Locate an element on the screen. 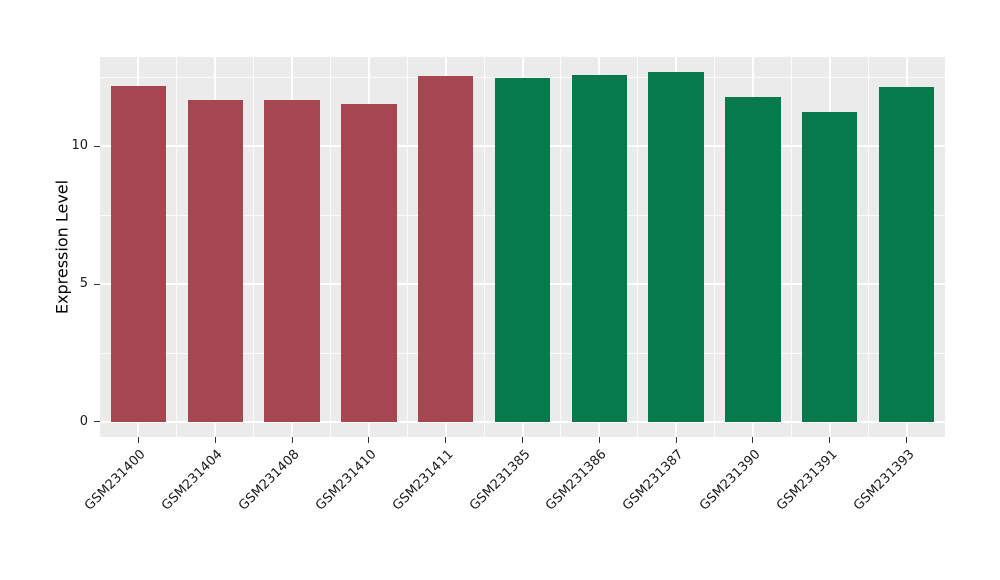 Image resolution: width=1000 pixels, height=580 pixels. bar-GSM231385 is located at coordinates (522, 249).